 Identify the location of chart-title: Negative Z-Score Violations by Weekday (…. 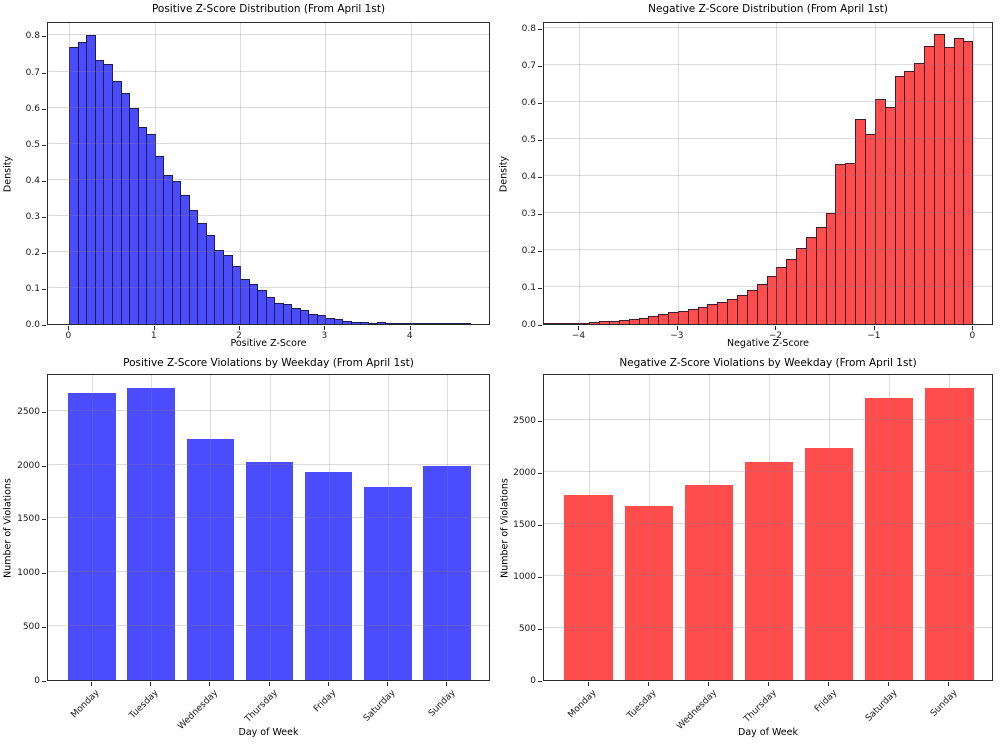
(768, 363).